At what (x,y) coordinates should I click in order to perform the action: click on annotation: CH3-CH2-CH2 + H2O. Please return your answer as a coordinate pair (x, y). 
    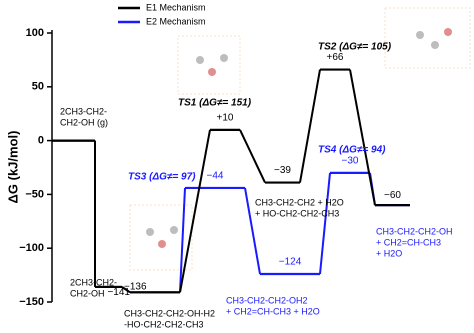
    Looking at the image, I should click on (299, 202).